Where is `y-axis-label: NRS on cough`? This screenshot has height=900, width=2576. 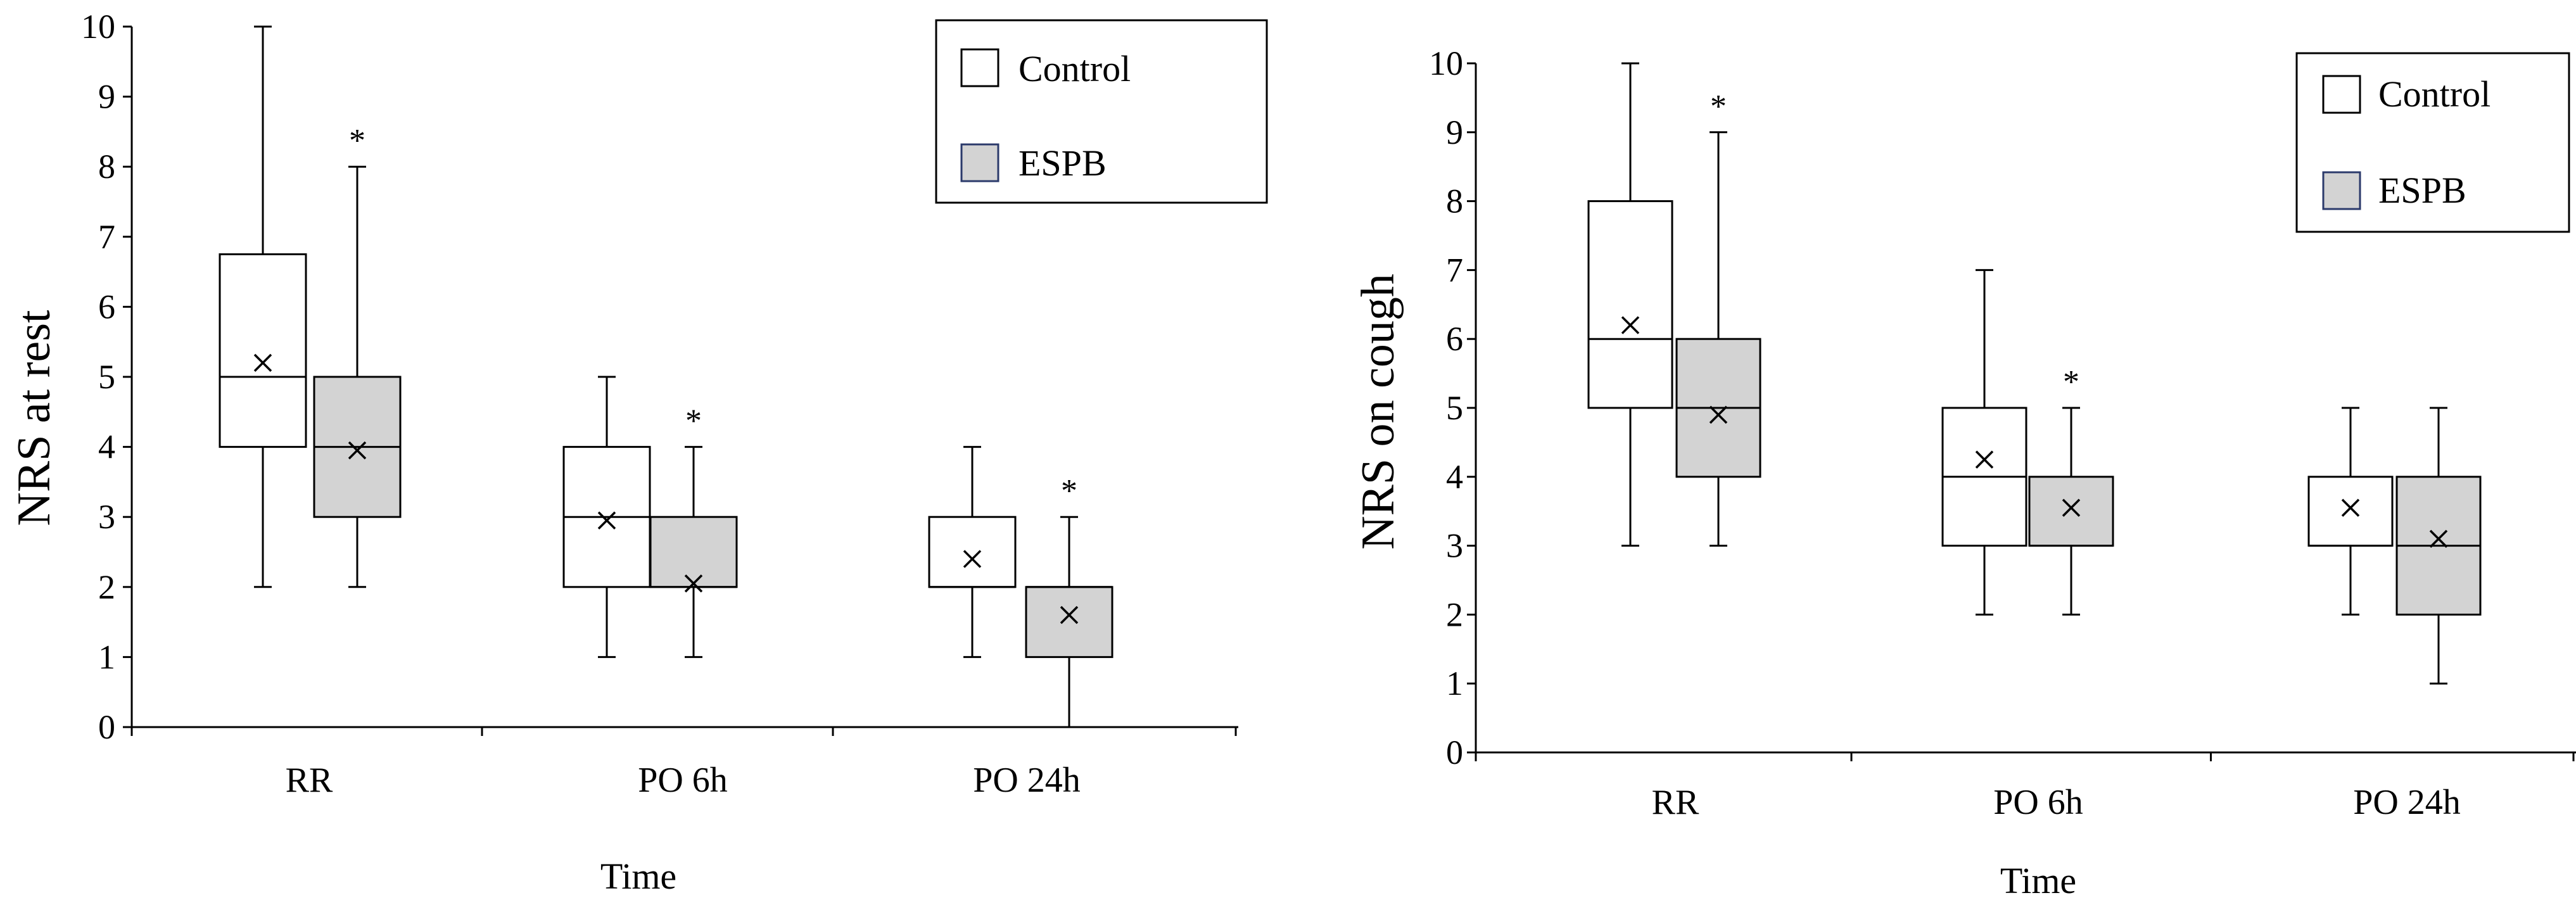
y-axis-label: NRS on cough is located at coordinates (1378, 412).